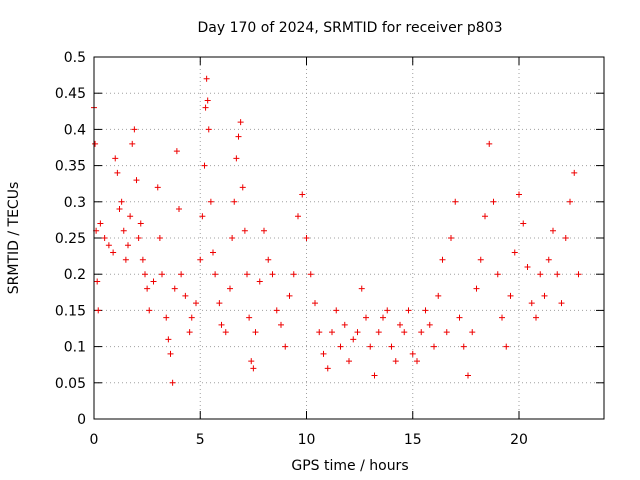 The width and height of the screenshot is (640, 480). What do you see at coordinates (81, 420) in the screenshot?
I see `y-tick-label: 0` at bounding box center [81, 420].